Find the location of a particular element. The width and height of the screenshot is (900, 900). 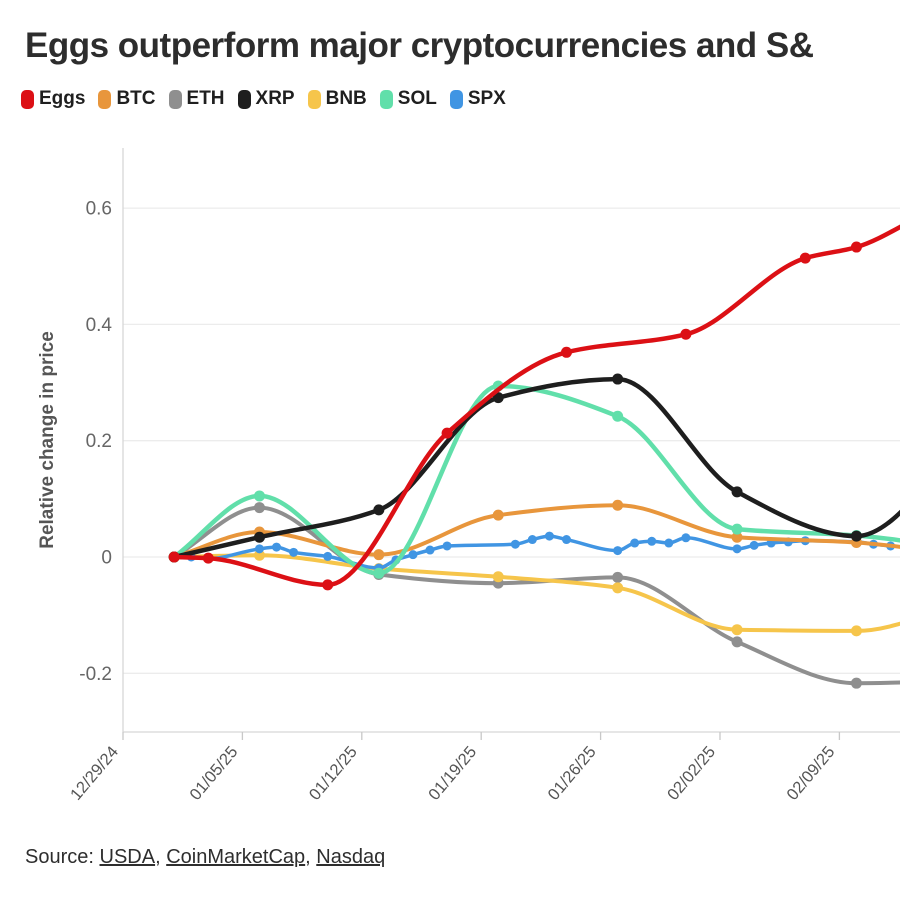

legend-label: Eggs is located at coordinates (62, 98).